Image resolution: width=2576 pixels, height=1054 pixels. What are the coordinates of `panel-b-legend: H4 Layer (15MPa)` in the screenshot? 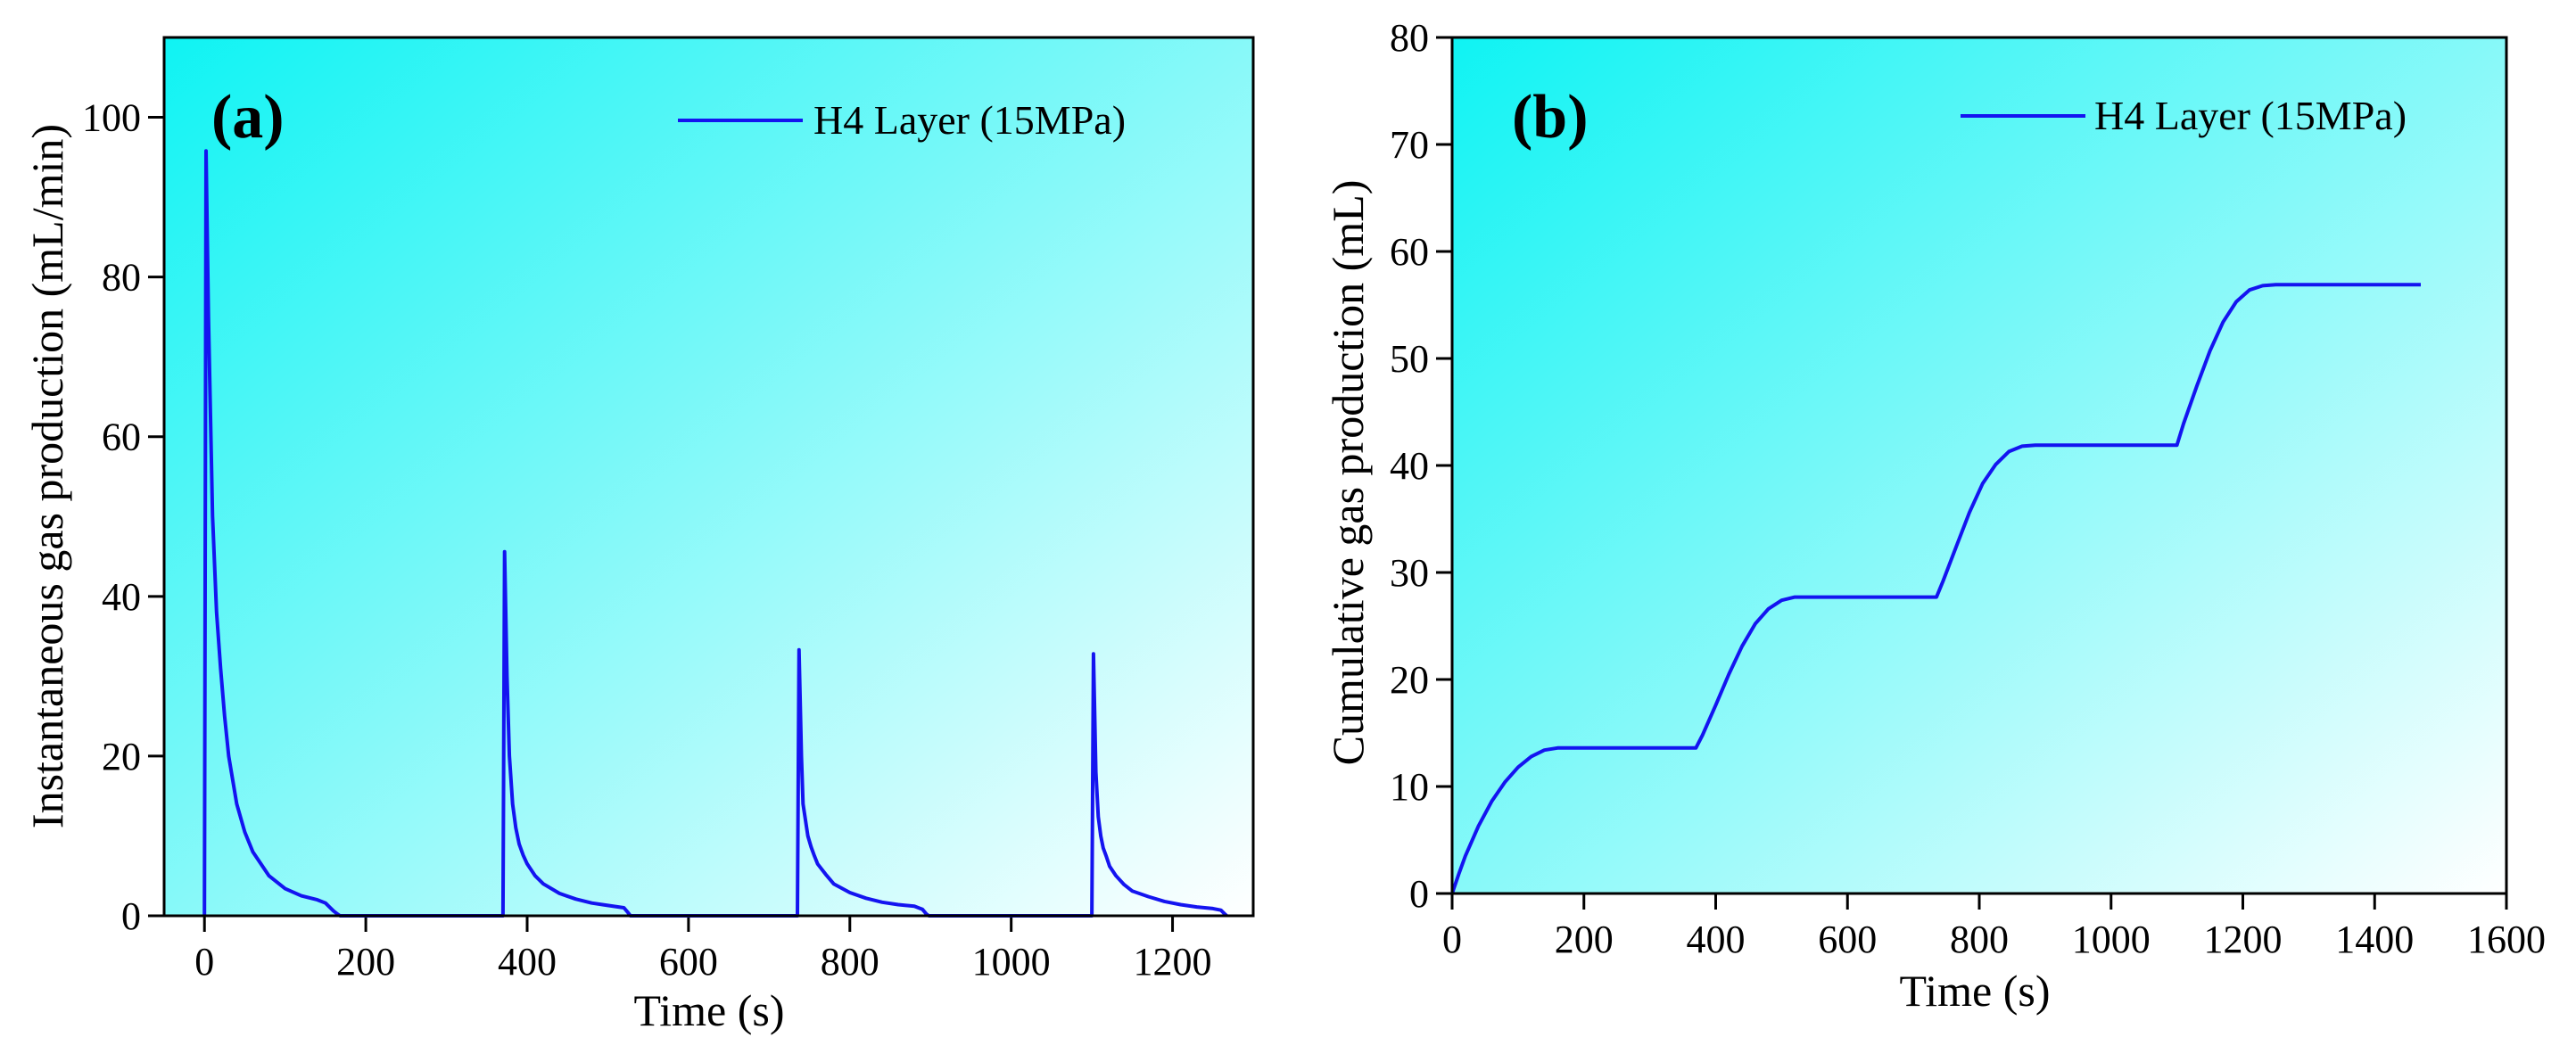 It's located at (2184, 115).